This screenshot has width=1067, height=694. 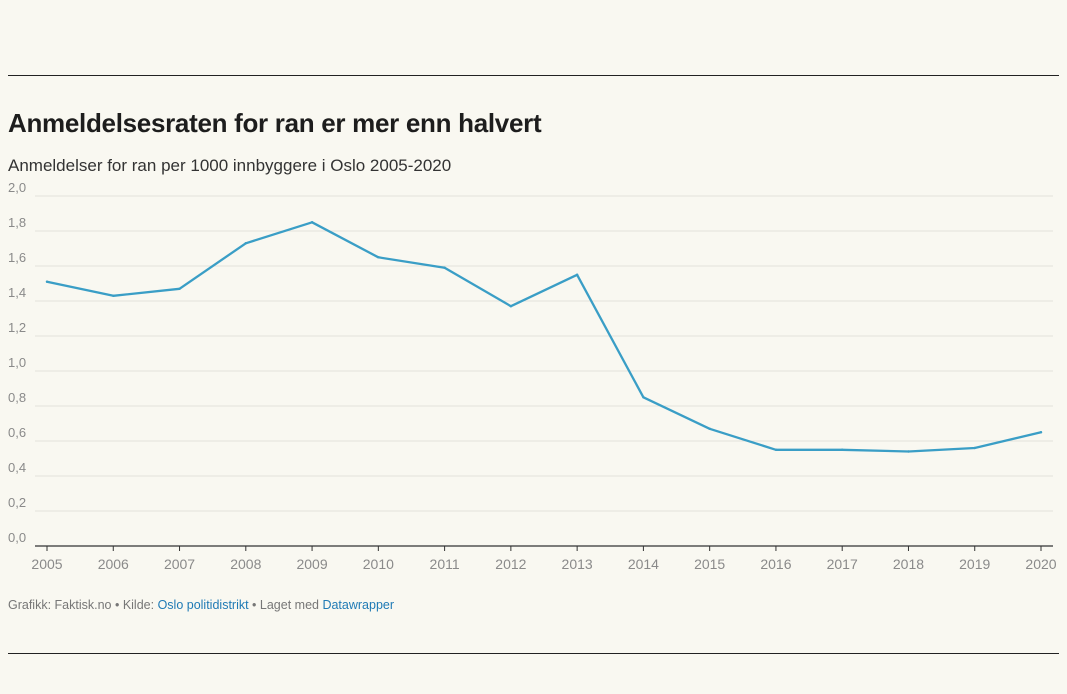 What do you see at coordinates (113, 564) in the screenshot?
I see `x-tick-label: 2006` at bounding box center [113, 564].